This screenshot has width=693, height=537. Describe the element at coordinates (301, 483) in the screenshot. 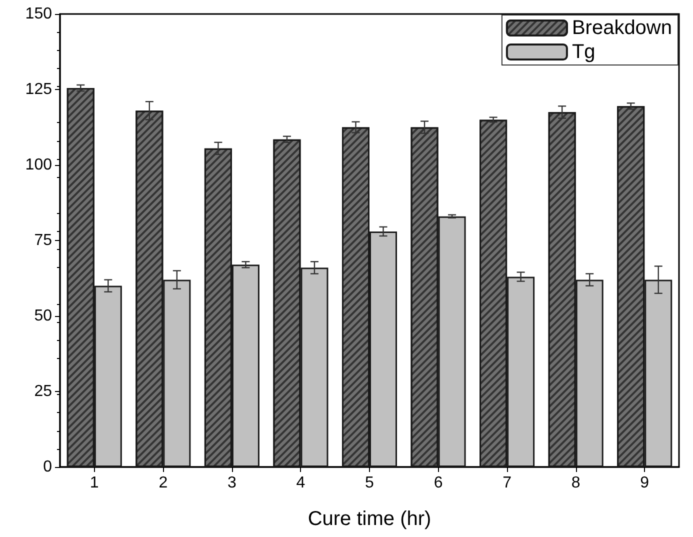

I see `x-tick-label: 4` at that location.